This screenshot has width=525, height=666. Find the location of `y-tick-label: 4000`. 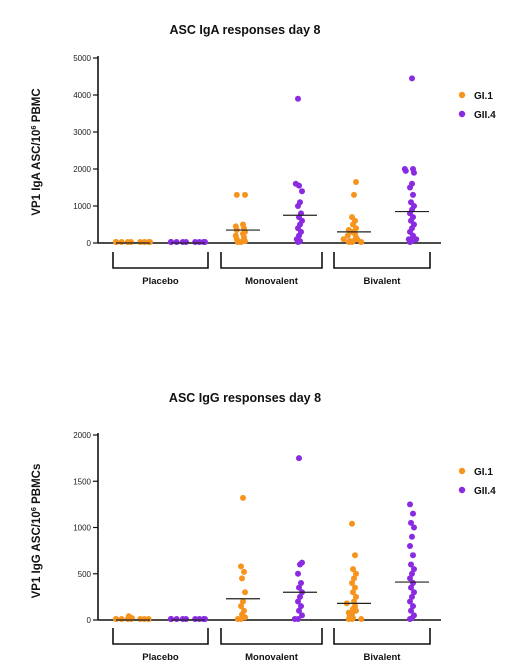

y-tick-label: 4000 is located at coordinates (82, 95).